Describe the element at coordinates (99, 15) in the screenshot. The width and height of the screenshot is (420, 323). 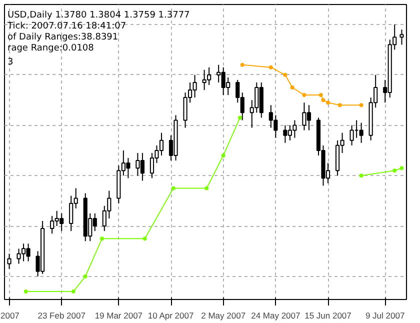
I see `chart-title: USD,Daily 1.3780 1.3804 1.3759 1.3777` at that location.